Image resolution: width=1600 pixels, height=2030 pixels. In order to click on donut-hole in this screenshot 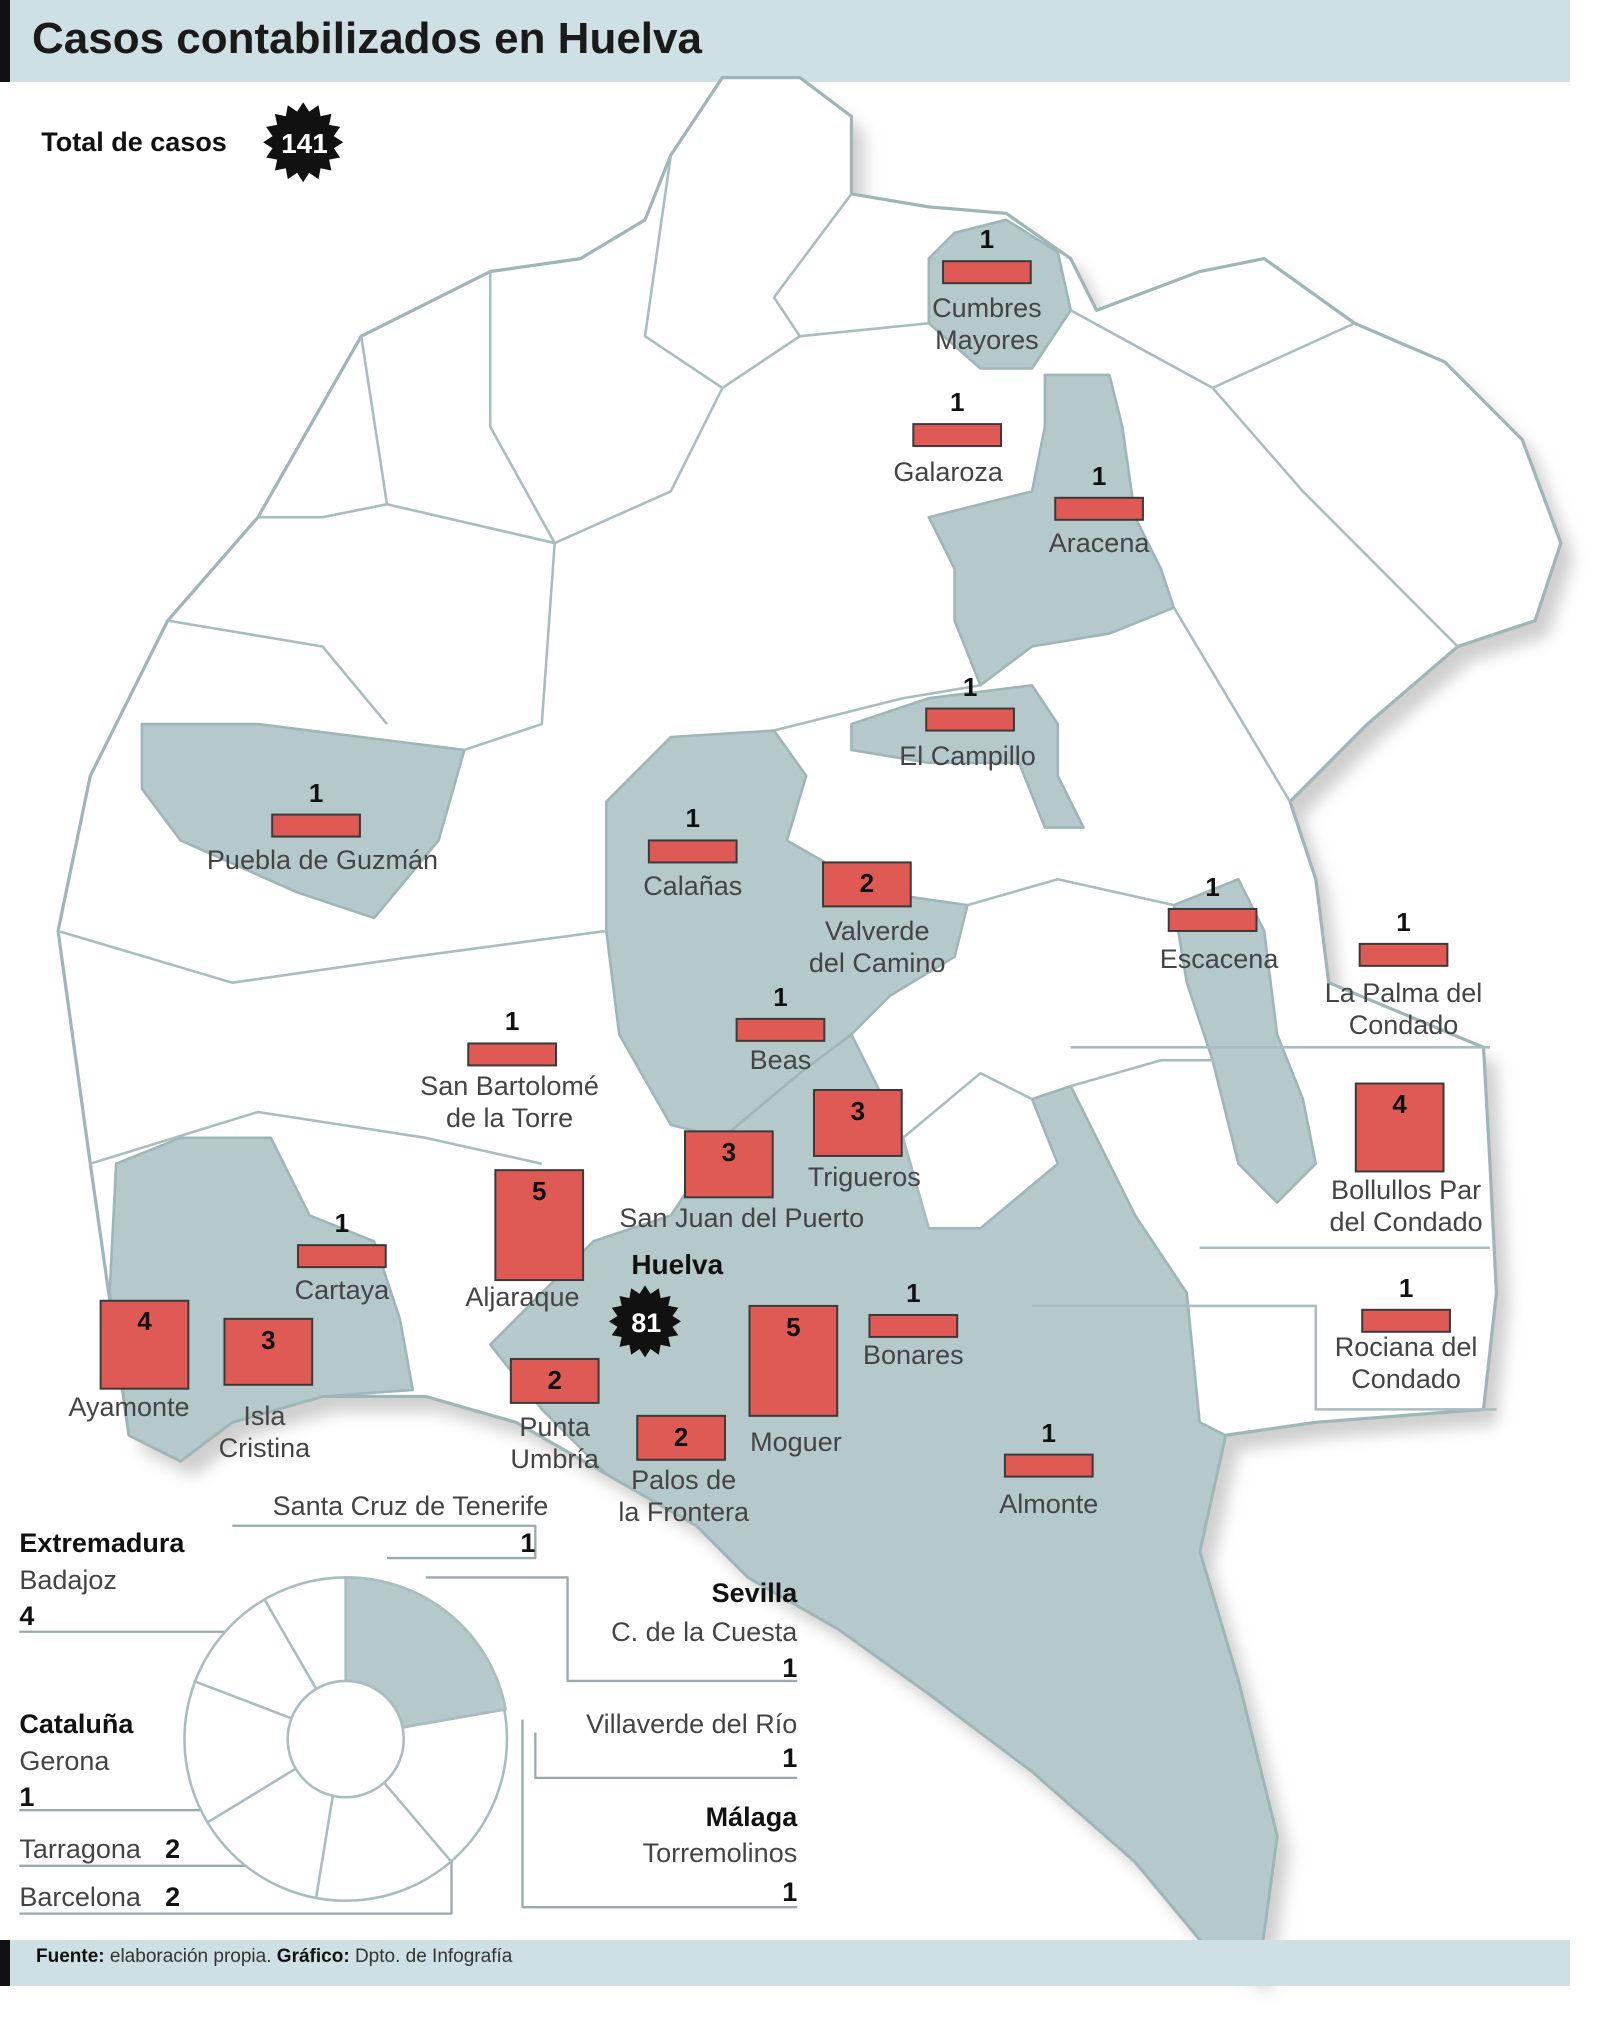, I will do `click(346, 1739)`.